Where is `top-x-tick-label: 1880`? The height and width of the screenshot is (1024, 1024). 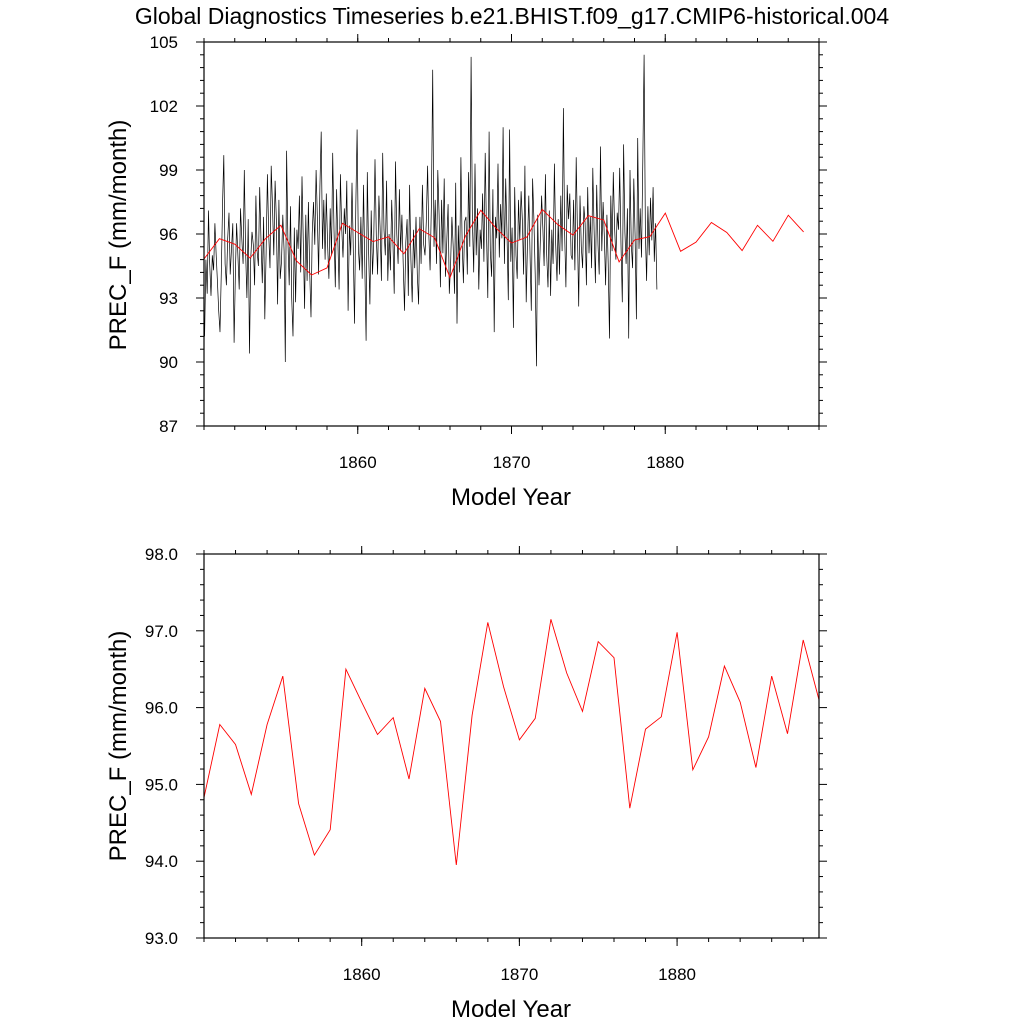 top-x-tick-label: 1880 is located at coordinates (665, 462).